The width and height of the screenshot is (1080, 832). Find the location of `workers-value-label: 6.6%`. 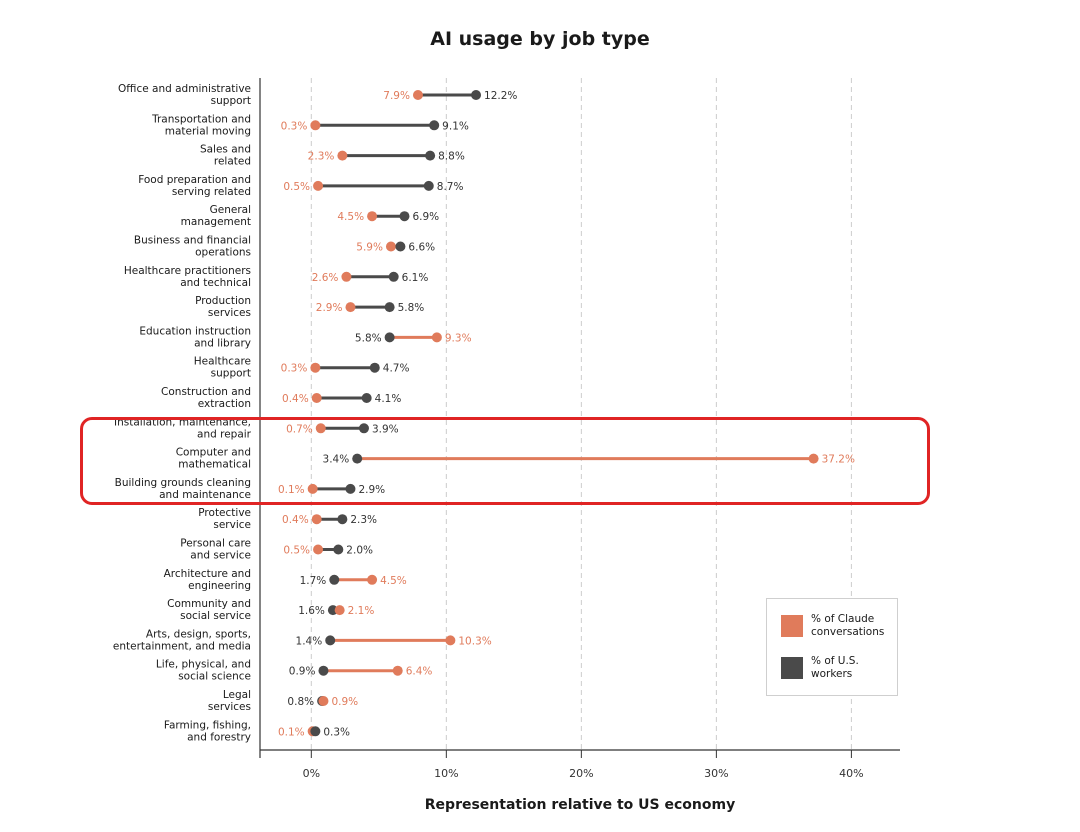

workers-value-label: 6.6% is located at coordinates (421, 248).